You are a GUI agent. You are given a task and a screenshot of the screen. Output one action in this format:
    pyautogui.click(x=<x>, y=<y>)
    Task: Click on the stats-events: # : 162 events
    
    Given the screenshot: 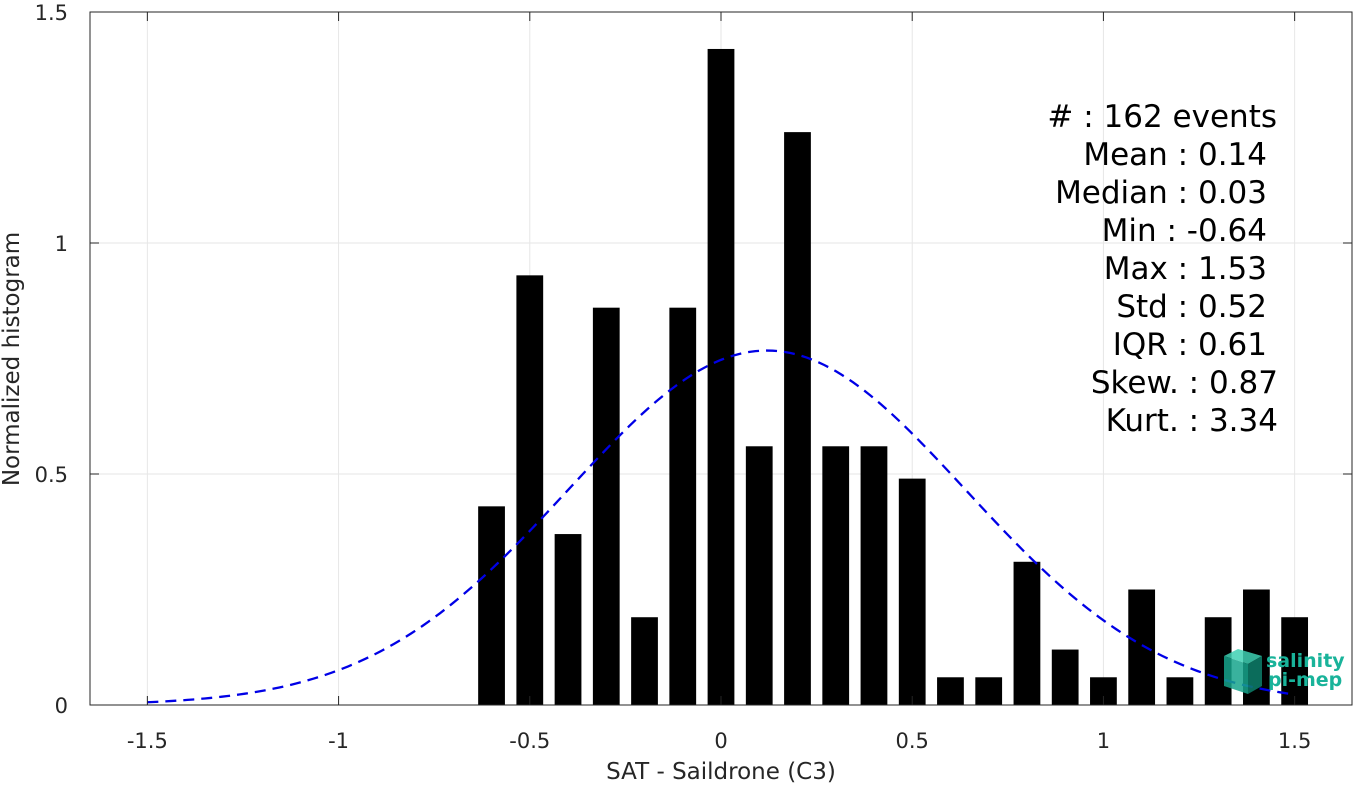 What is the action you would take?
    pyautogui.click(x=1162, y=117)
    